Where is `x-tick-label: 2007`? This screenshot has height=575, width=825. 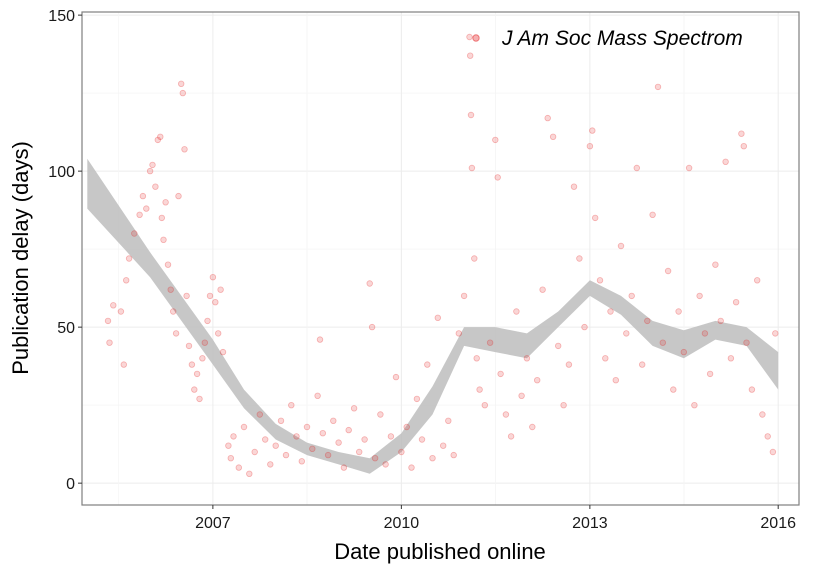 x-tick-label: 2007 is located at coordinates (213, 523).